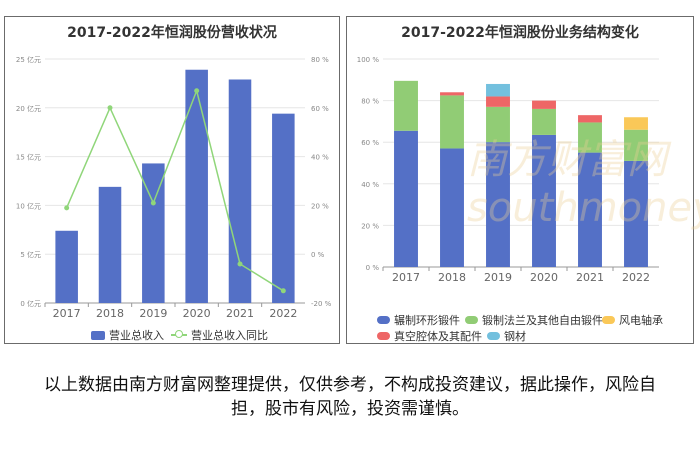 The height and width of the screenshot is (467, 700). I want to click on legend-label-steel: 钢材, so click(515, 336).